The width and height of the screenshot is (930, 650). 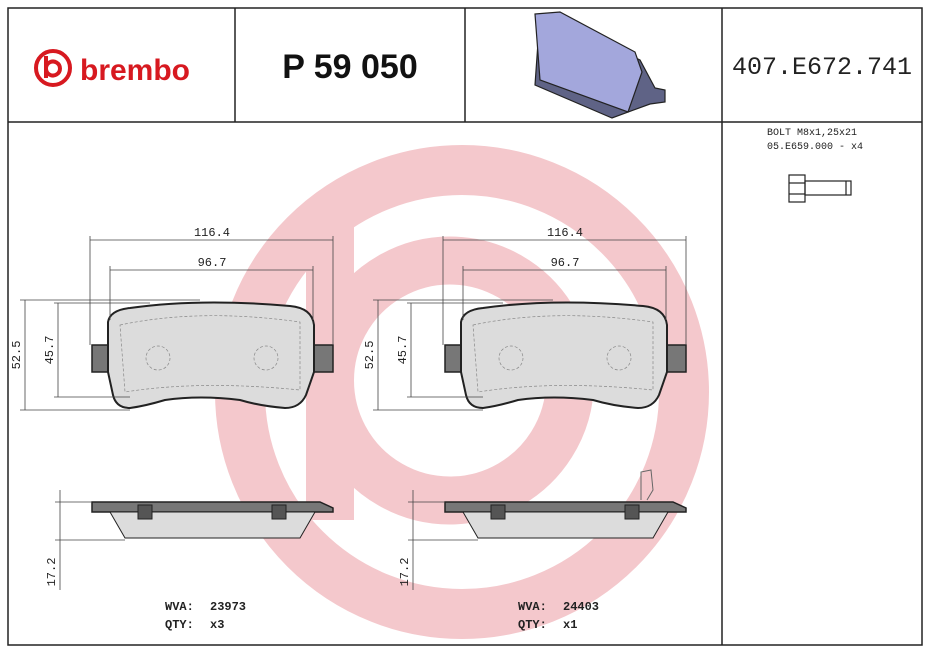 What do you see at coordinates (581, 607) in the screenshot?
I see `wva-number: 24403` at bounding box center [581, 607].